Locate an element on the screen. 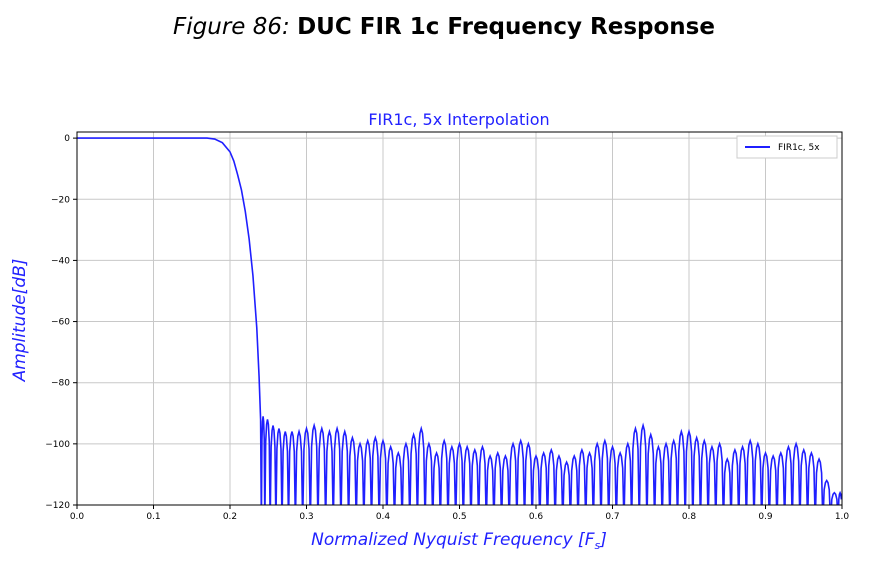  x-tick-label: 0.8 is located at coordinates (689, 517).